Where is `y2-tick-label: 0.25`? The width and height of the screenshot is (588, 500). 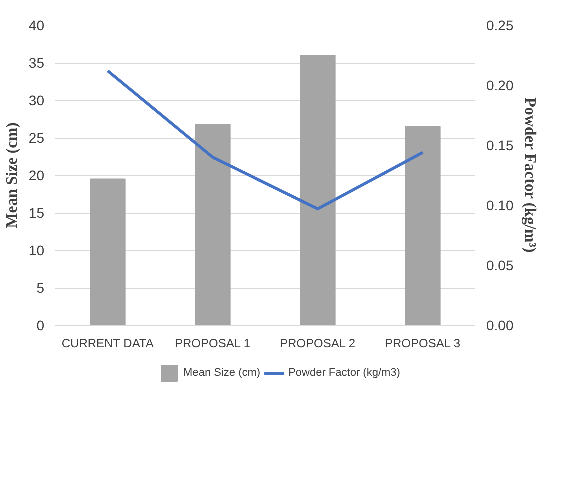
y2-tick-label: 0.25 is located at coordinates (500, 26).